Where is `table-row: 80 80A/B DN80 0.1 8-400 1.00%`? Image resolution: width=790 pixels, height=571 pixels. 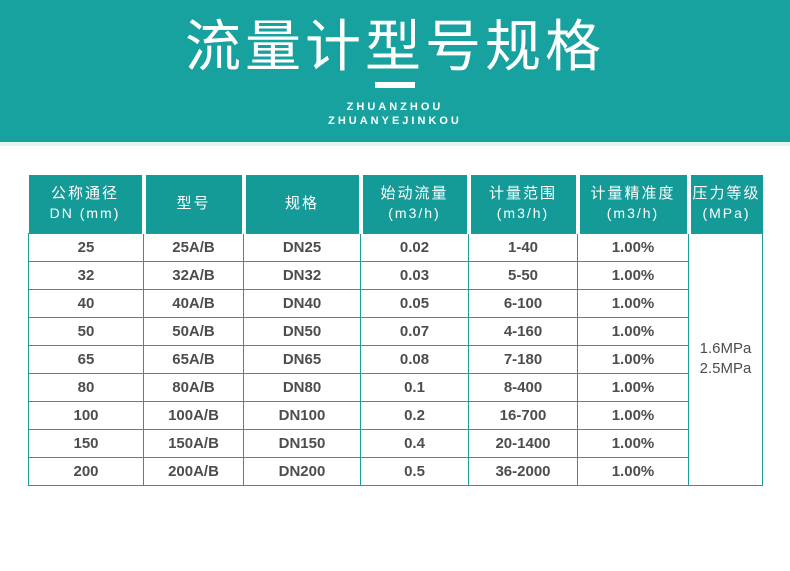
table-row: 80 80A/B DN80 0.1 8-400 1.00% is located at coordinates (395, 387).